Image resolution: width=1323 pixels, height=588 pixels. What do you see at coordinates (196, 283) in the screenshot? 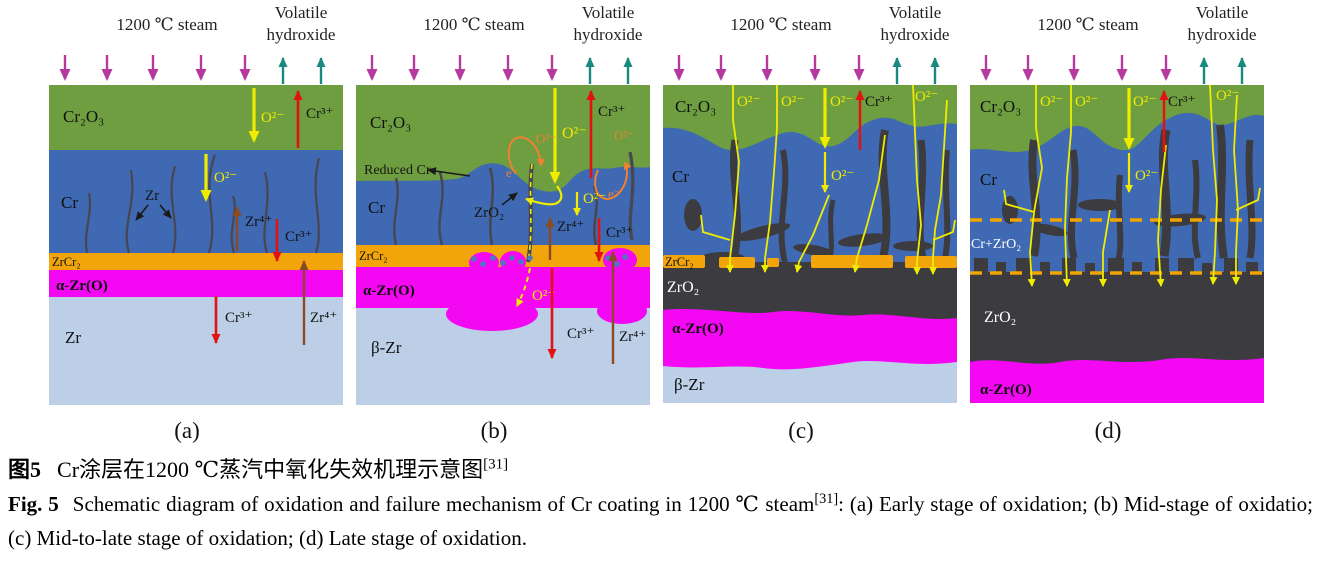
I see `layer-alpha-zro` at bounding box center [196, 283].